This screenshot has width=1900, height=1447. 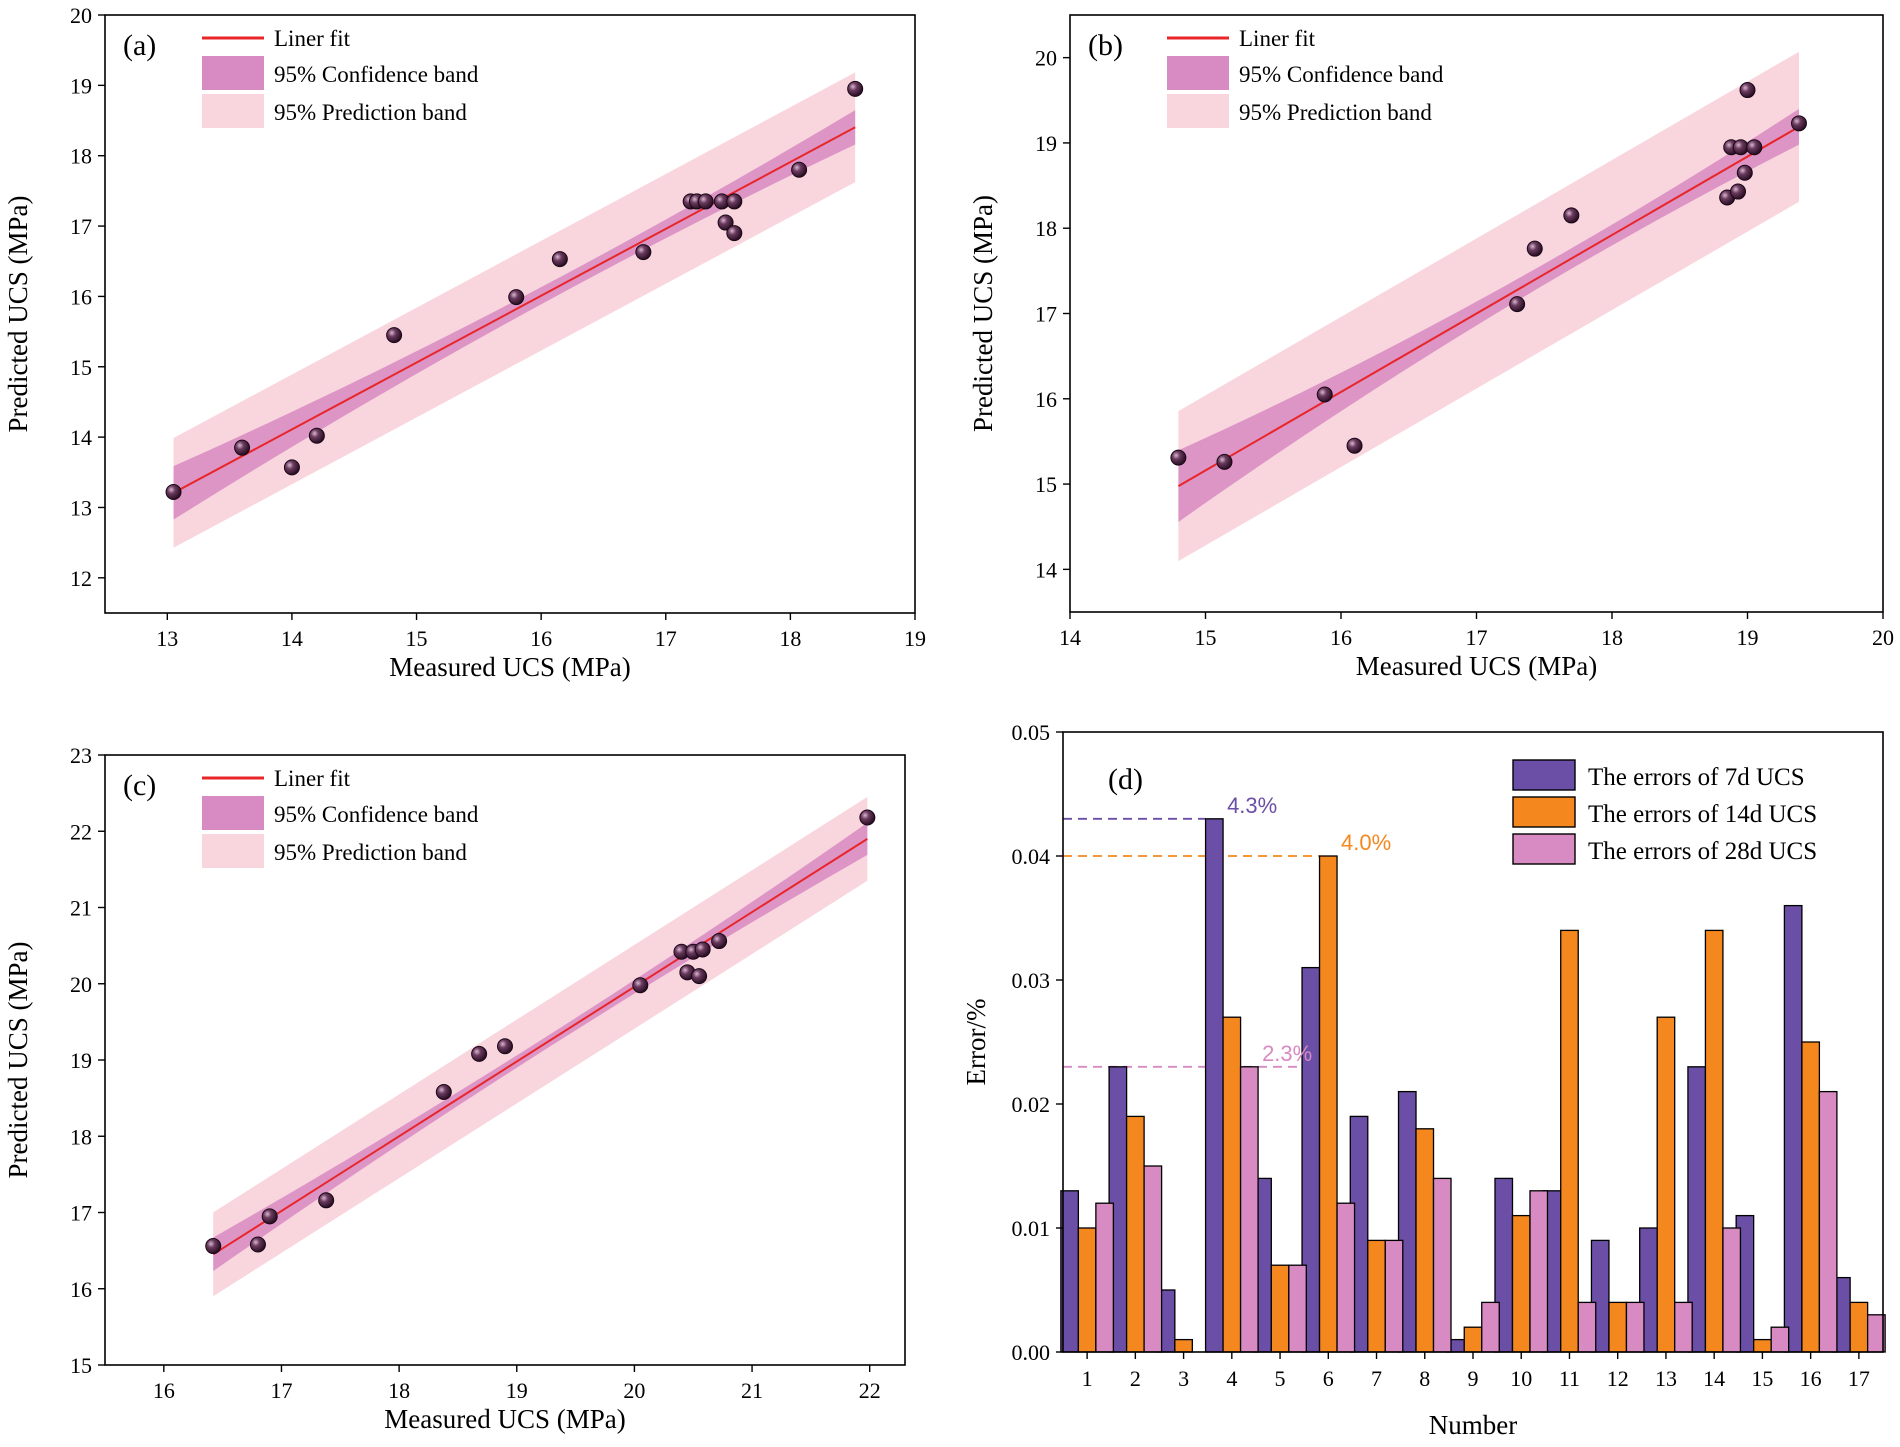 What do you see at coordinates (1031, 856) in the screenshot?
I see `y-tick-label: 0.04` at bounding box center [1031, 856].